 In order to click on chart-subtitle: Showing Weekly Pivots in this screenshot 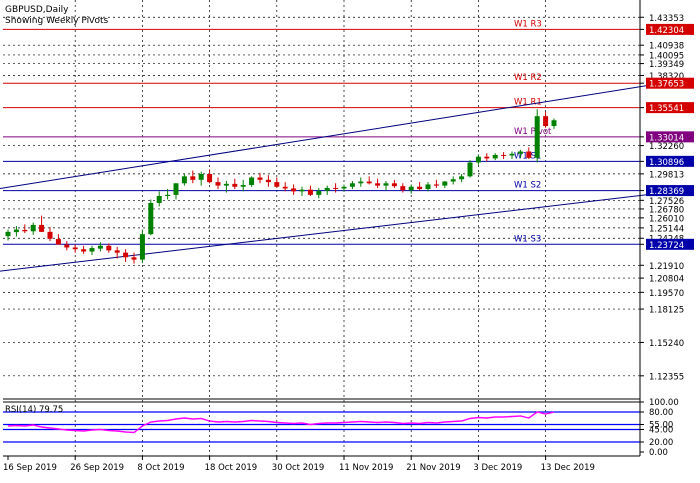, I will do `click(56, 21)`.